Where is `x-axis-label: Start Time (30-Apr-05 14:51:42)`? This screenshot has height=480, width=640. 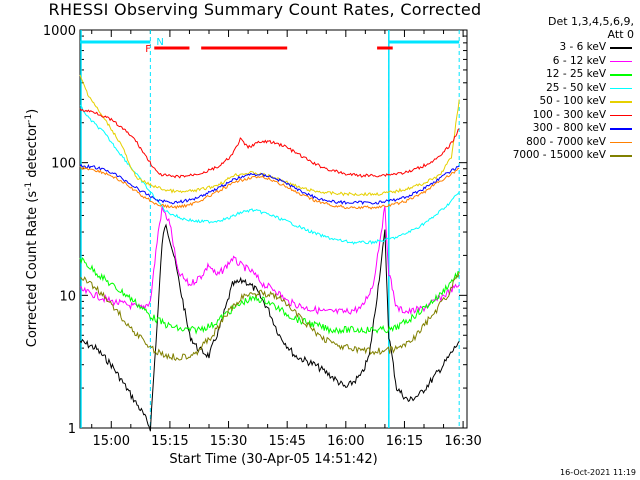
x-axis-label: Start Time (30-Apr-05 14:51:42) is located at coordinates (273, 459).